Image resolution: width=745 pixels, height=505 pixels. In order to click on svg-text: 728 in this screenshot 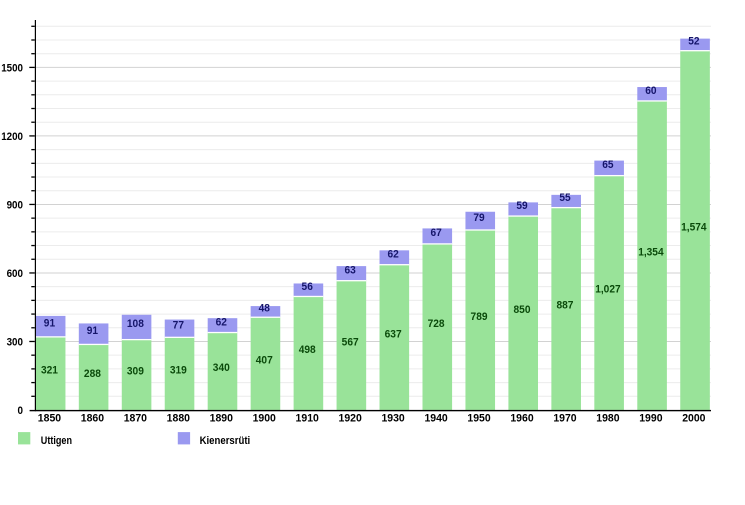, I will do `click(436, 324)`.